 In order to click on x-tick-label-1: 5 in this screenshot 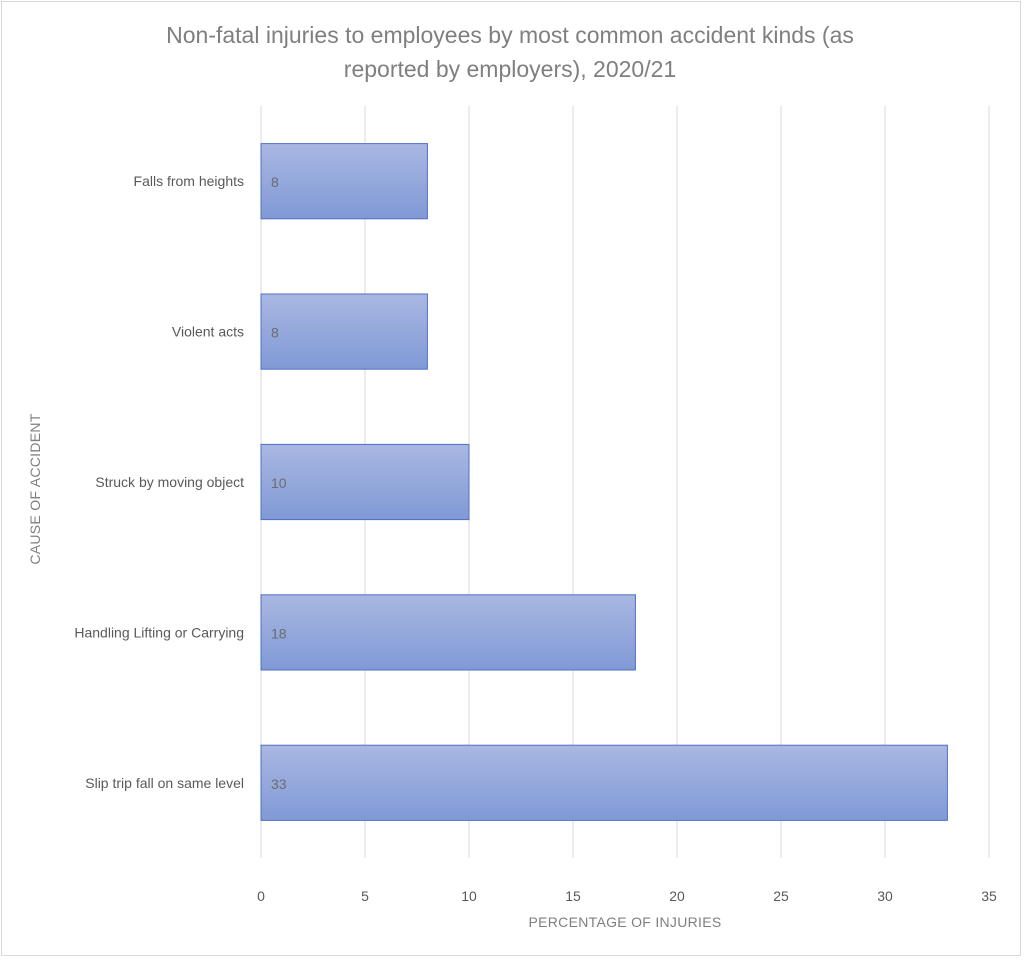, I will do `click(365, 896)`.